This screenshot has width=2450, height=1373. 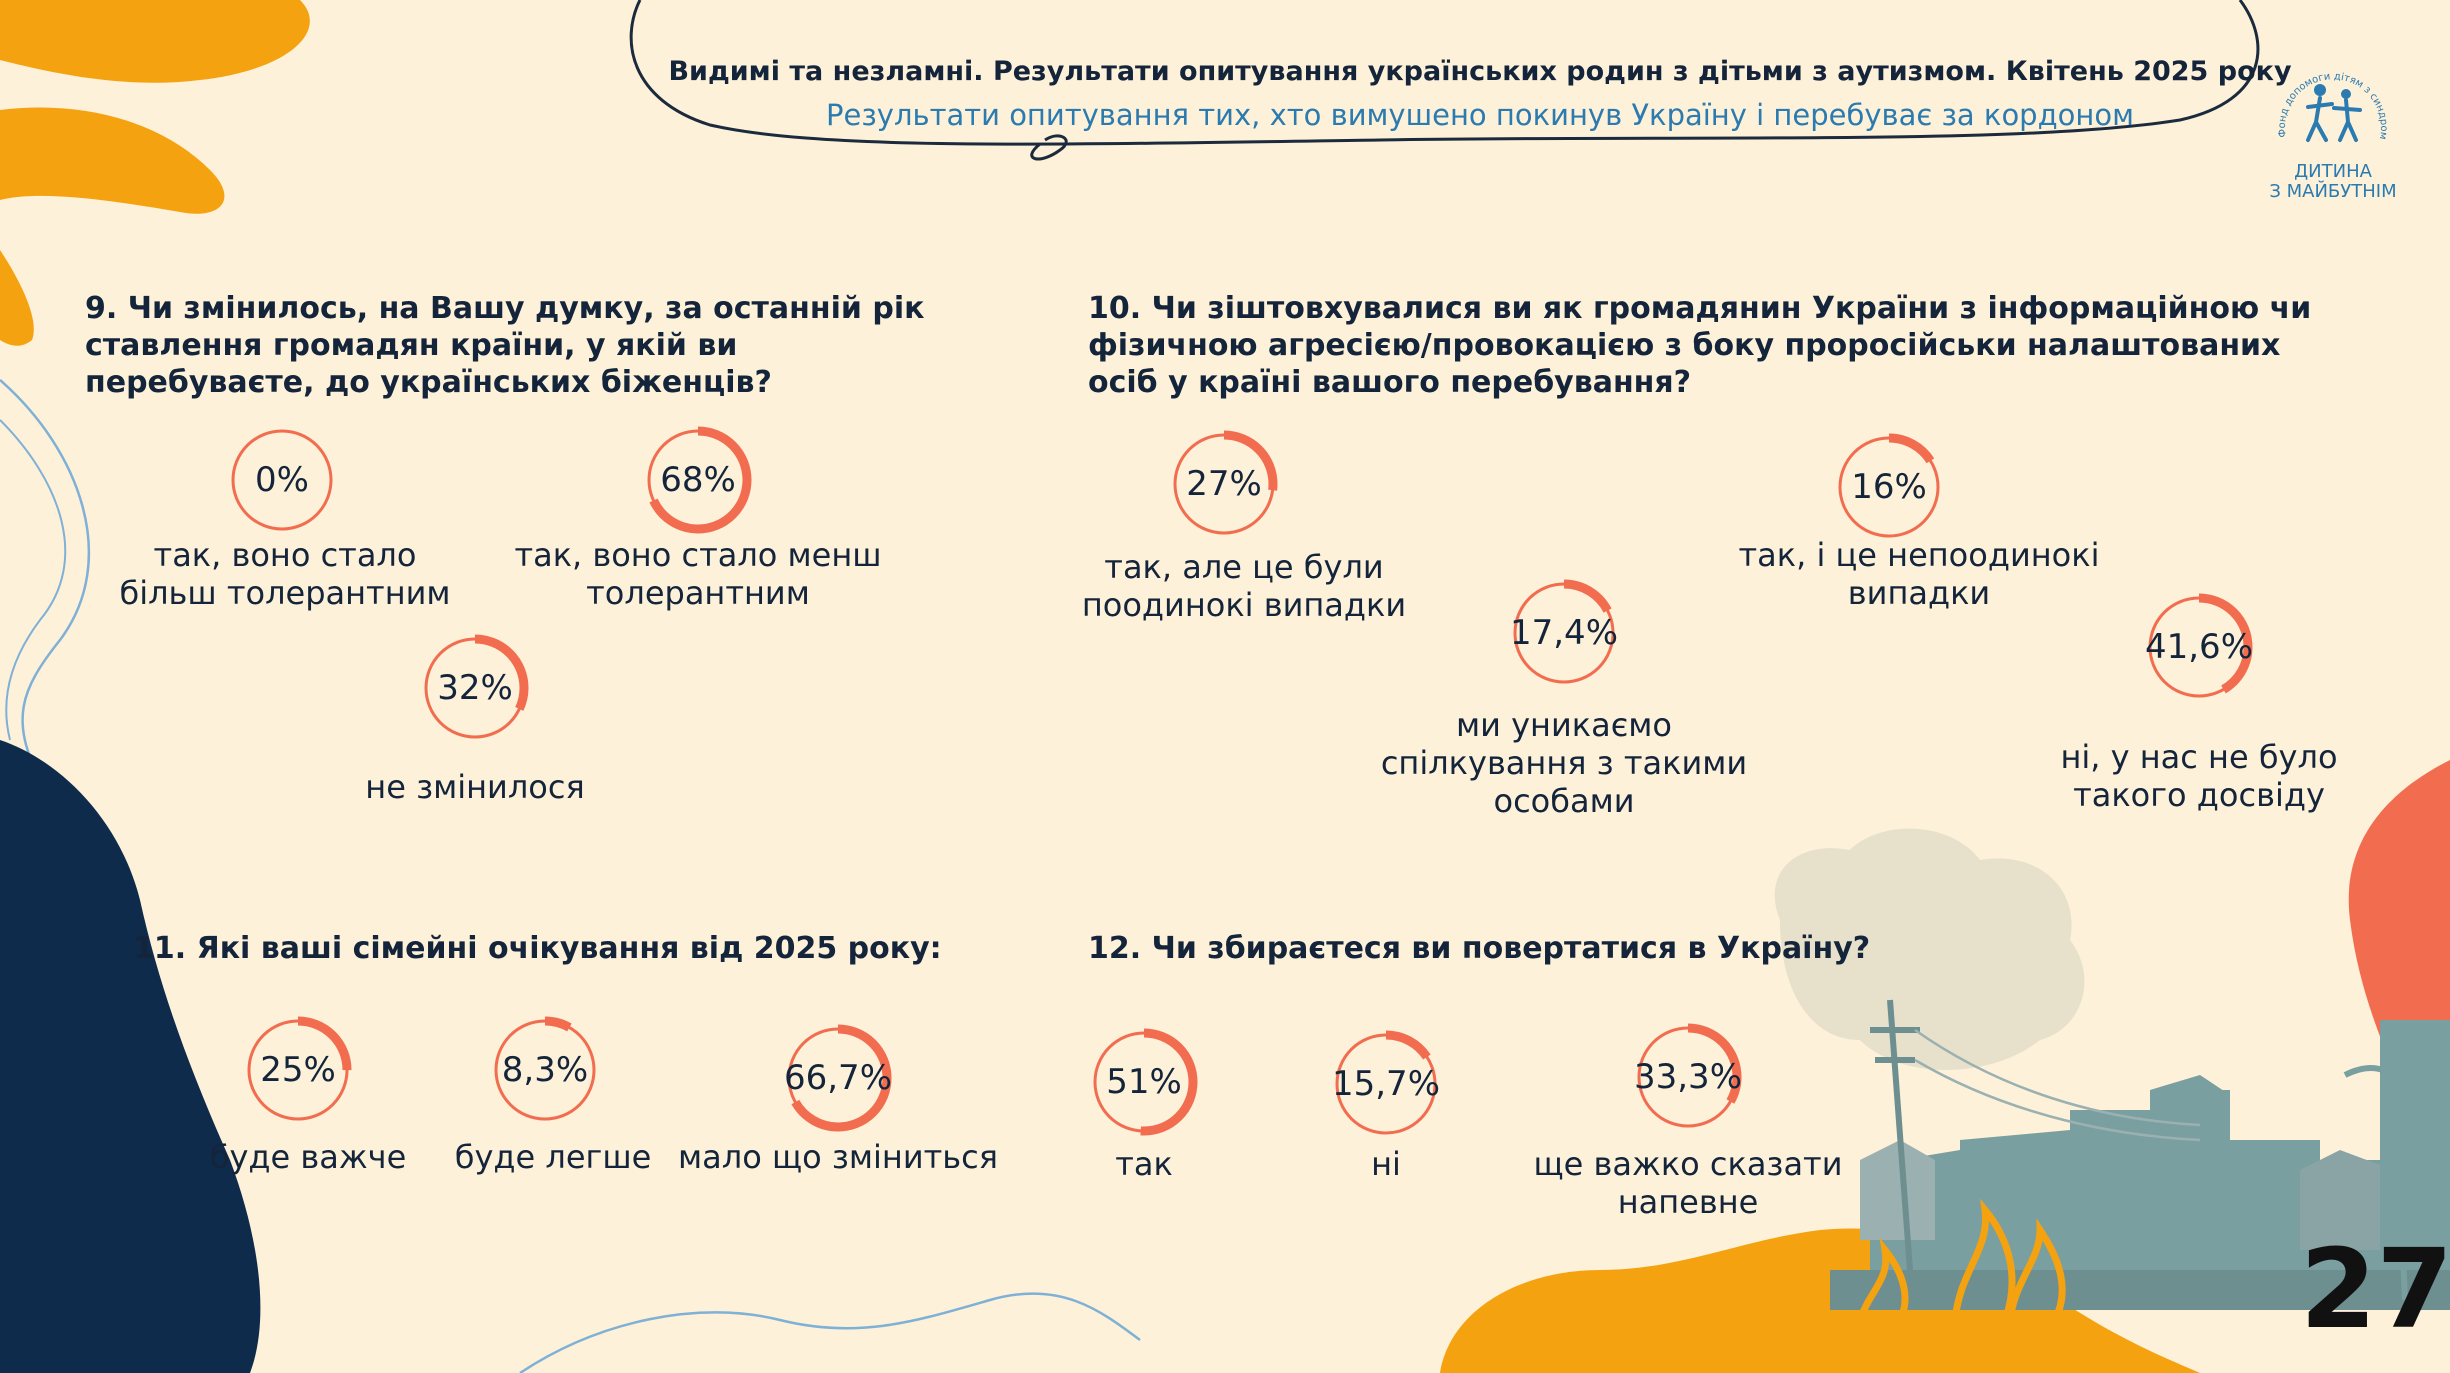 What do you see at coordinates (112, 160) in the screenshot?
I see `orange-blob-mid` at bounding box center [112, 160].